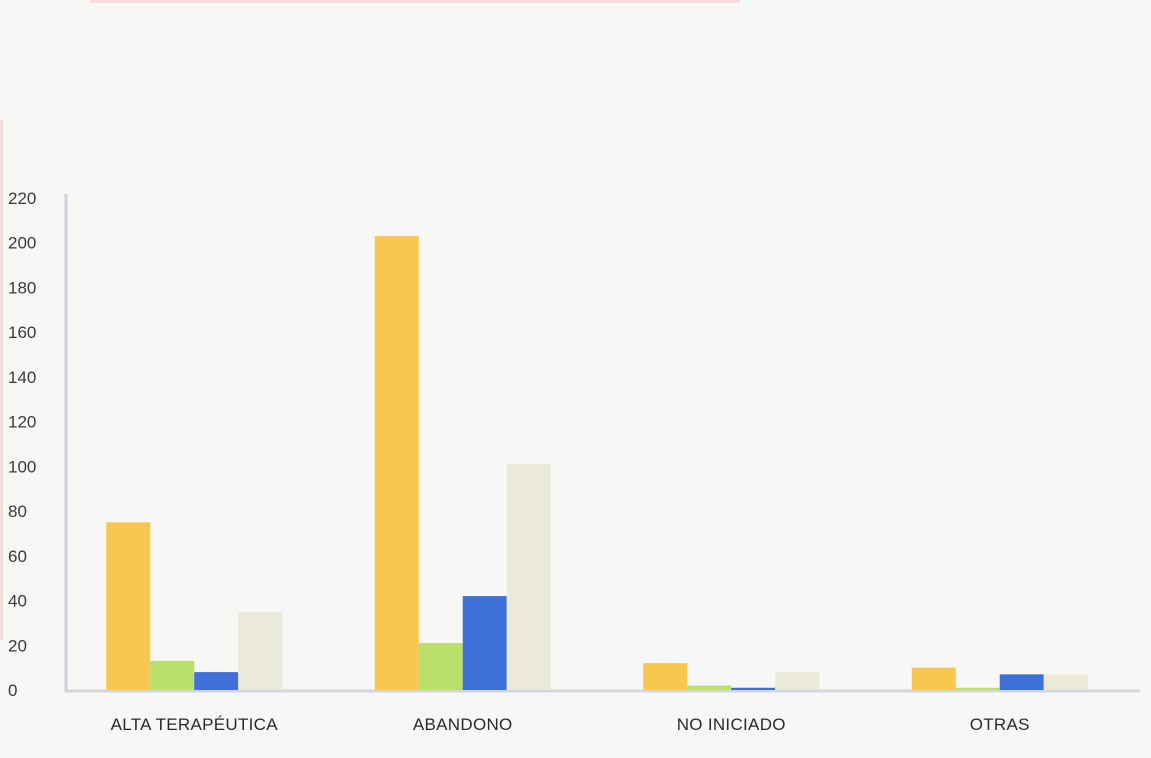 This screenshot has height=758, width=1151. Describe the element at coordinates (216, 681) in the screenshot. I see `bar-alta-terapéutica-s3` at that location.